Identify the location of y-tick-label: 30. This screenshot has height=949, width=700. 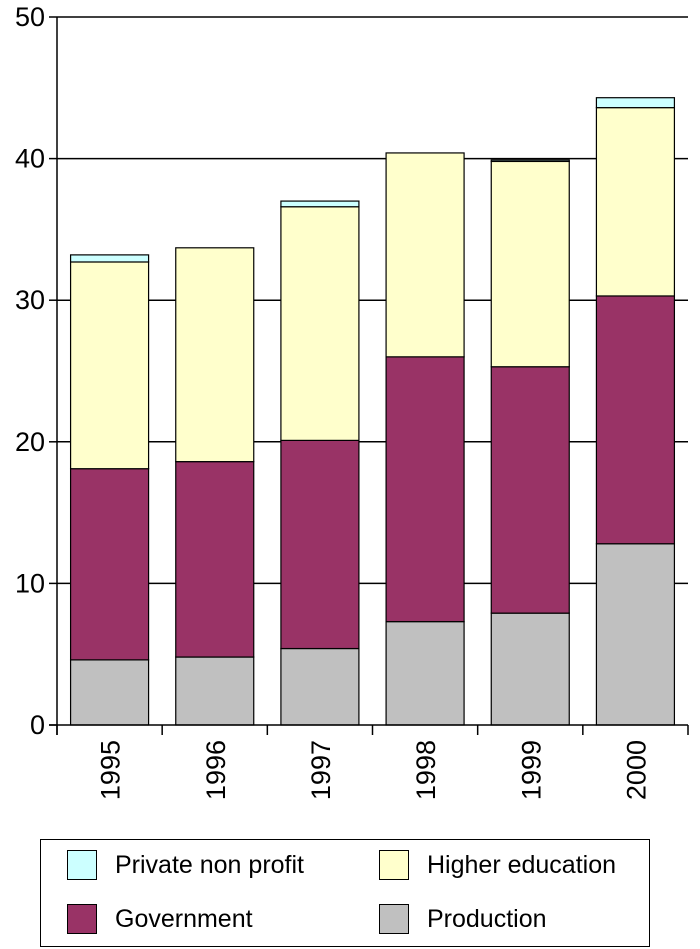
(30, 300).